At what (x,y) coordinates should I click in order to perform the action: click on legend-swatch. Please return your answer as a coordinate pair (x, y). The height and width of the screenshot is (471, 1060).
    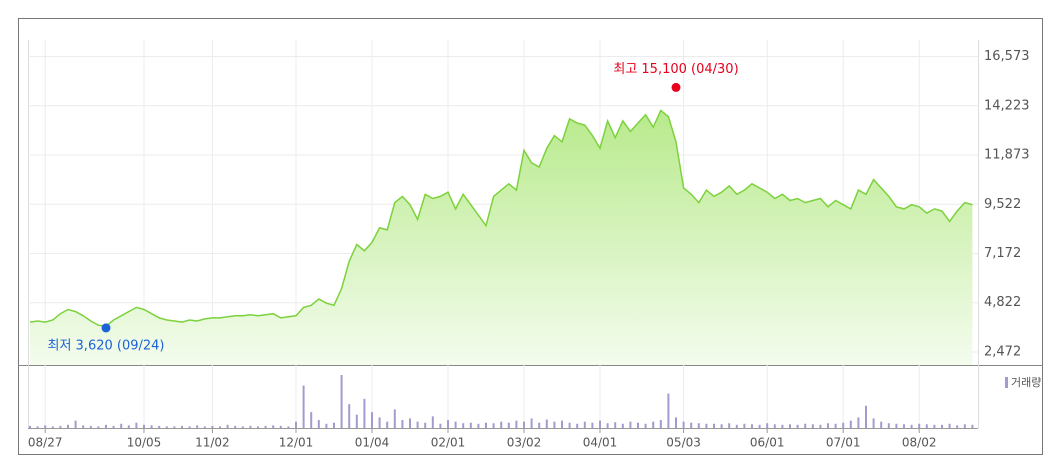
    Looking at the image, I should click on (1006, 382).